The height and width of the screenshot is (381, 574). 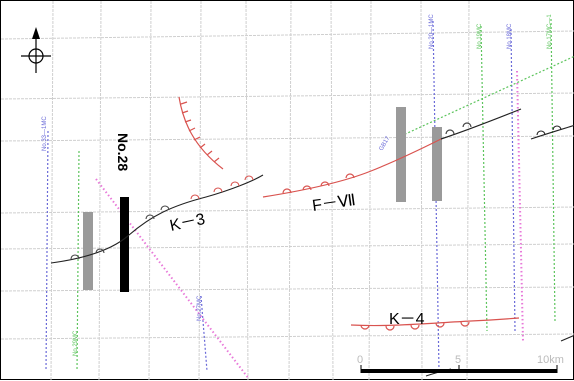 What do you see at coordinates (78, 261) in the screenshot?
I see `survey-line-left-green` at bounding box center [78, 261].